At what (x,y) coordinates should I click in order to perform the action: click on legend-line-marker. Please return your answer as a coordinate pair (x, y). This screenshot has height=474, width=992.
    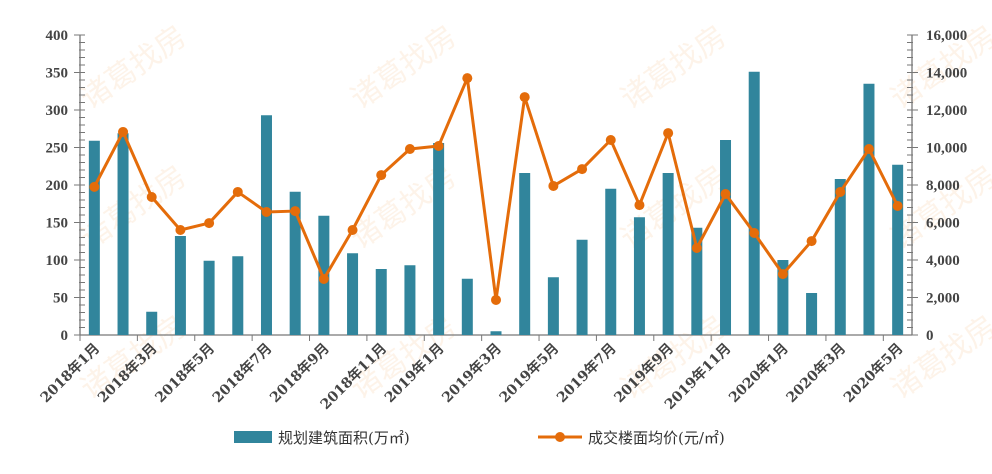
    Looking at the image, I should click on (560, 437).